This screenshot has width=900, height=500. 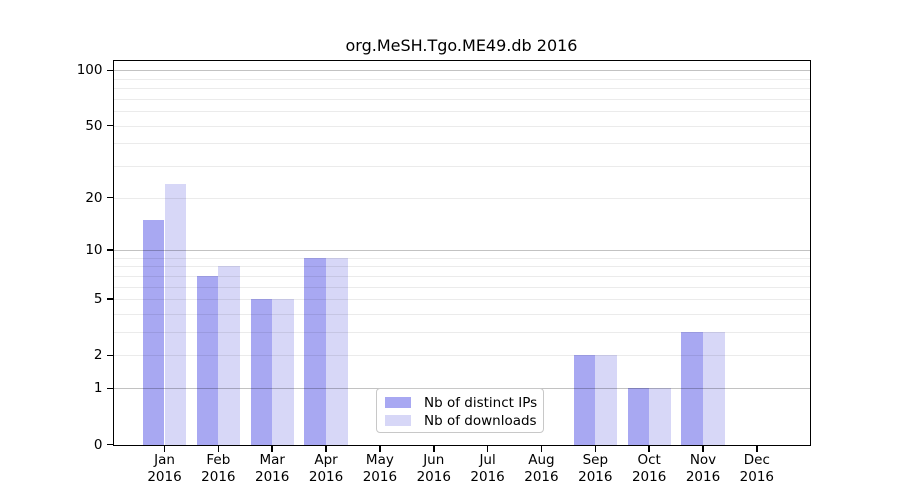 What do you see at coordinates (89, 70) in the screenshot?
I see `y-tick-label-100: 100` at bounding box center [89, 70].